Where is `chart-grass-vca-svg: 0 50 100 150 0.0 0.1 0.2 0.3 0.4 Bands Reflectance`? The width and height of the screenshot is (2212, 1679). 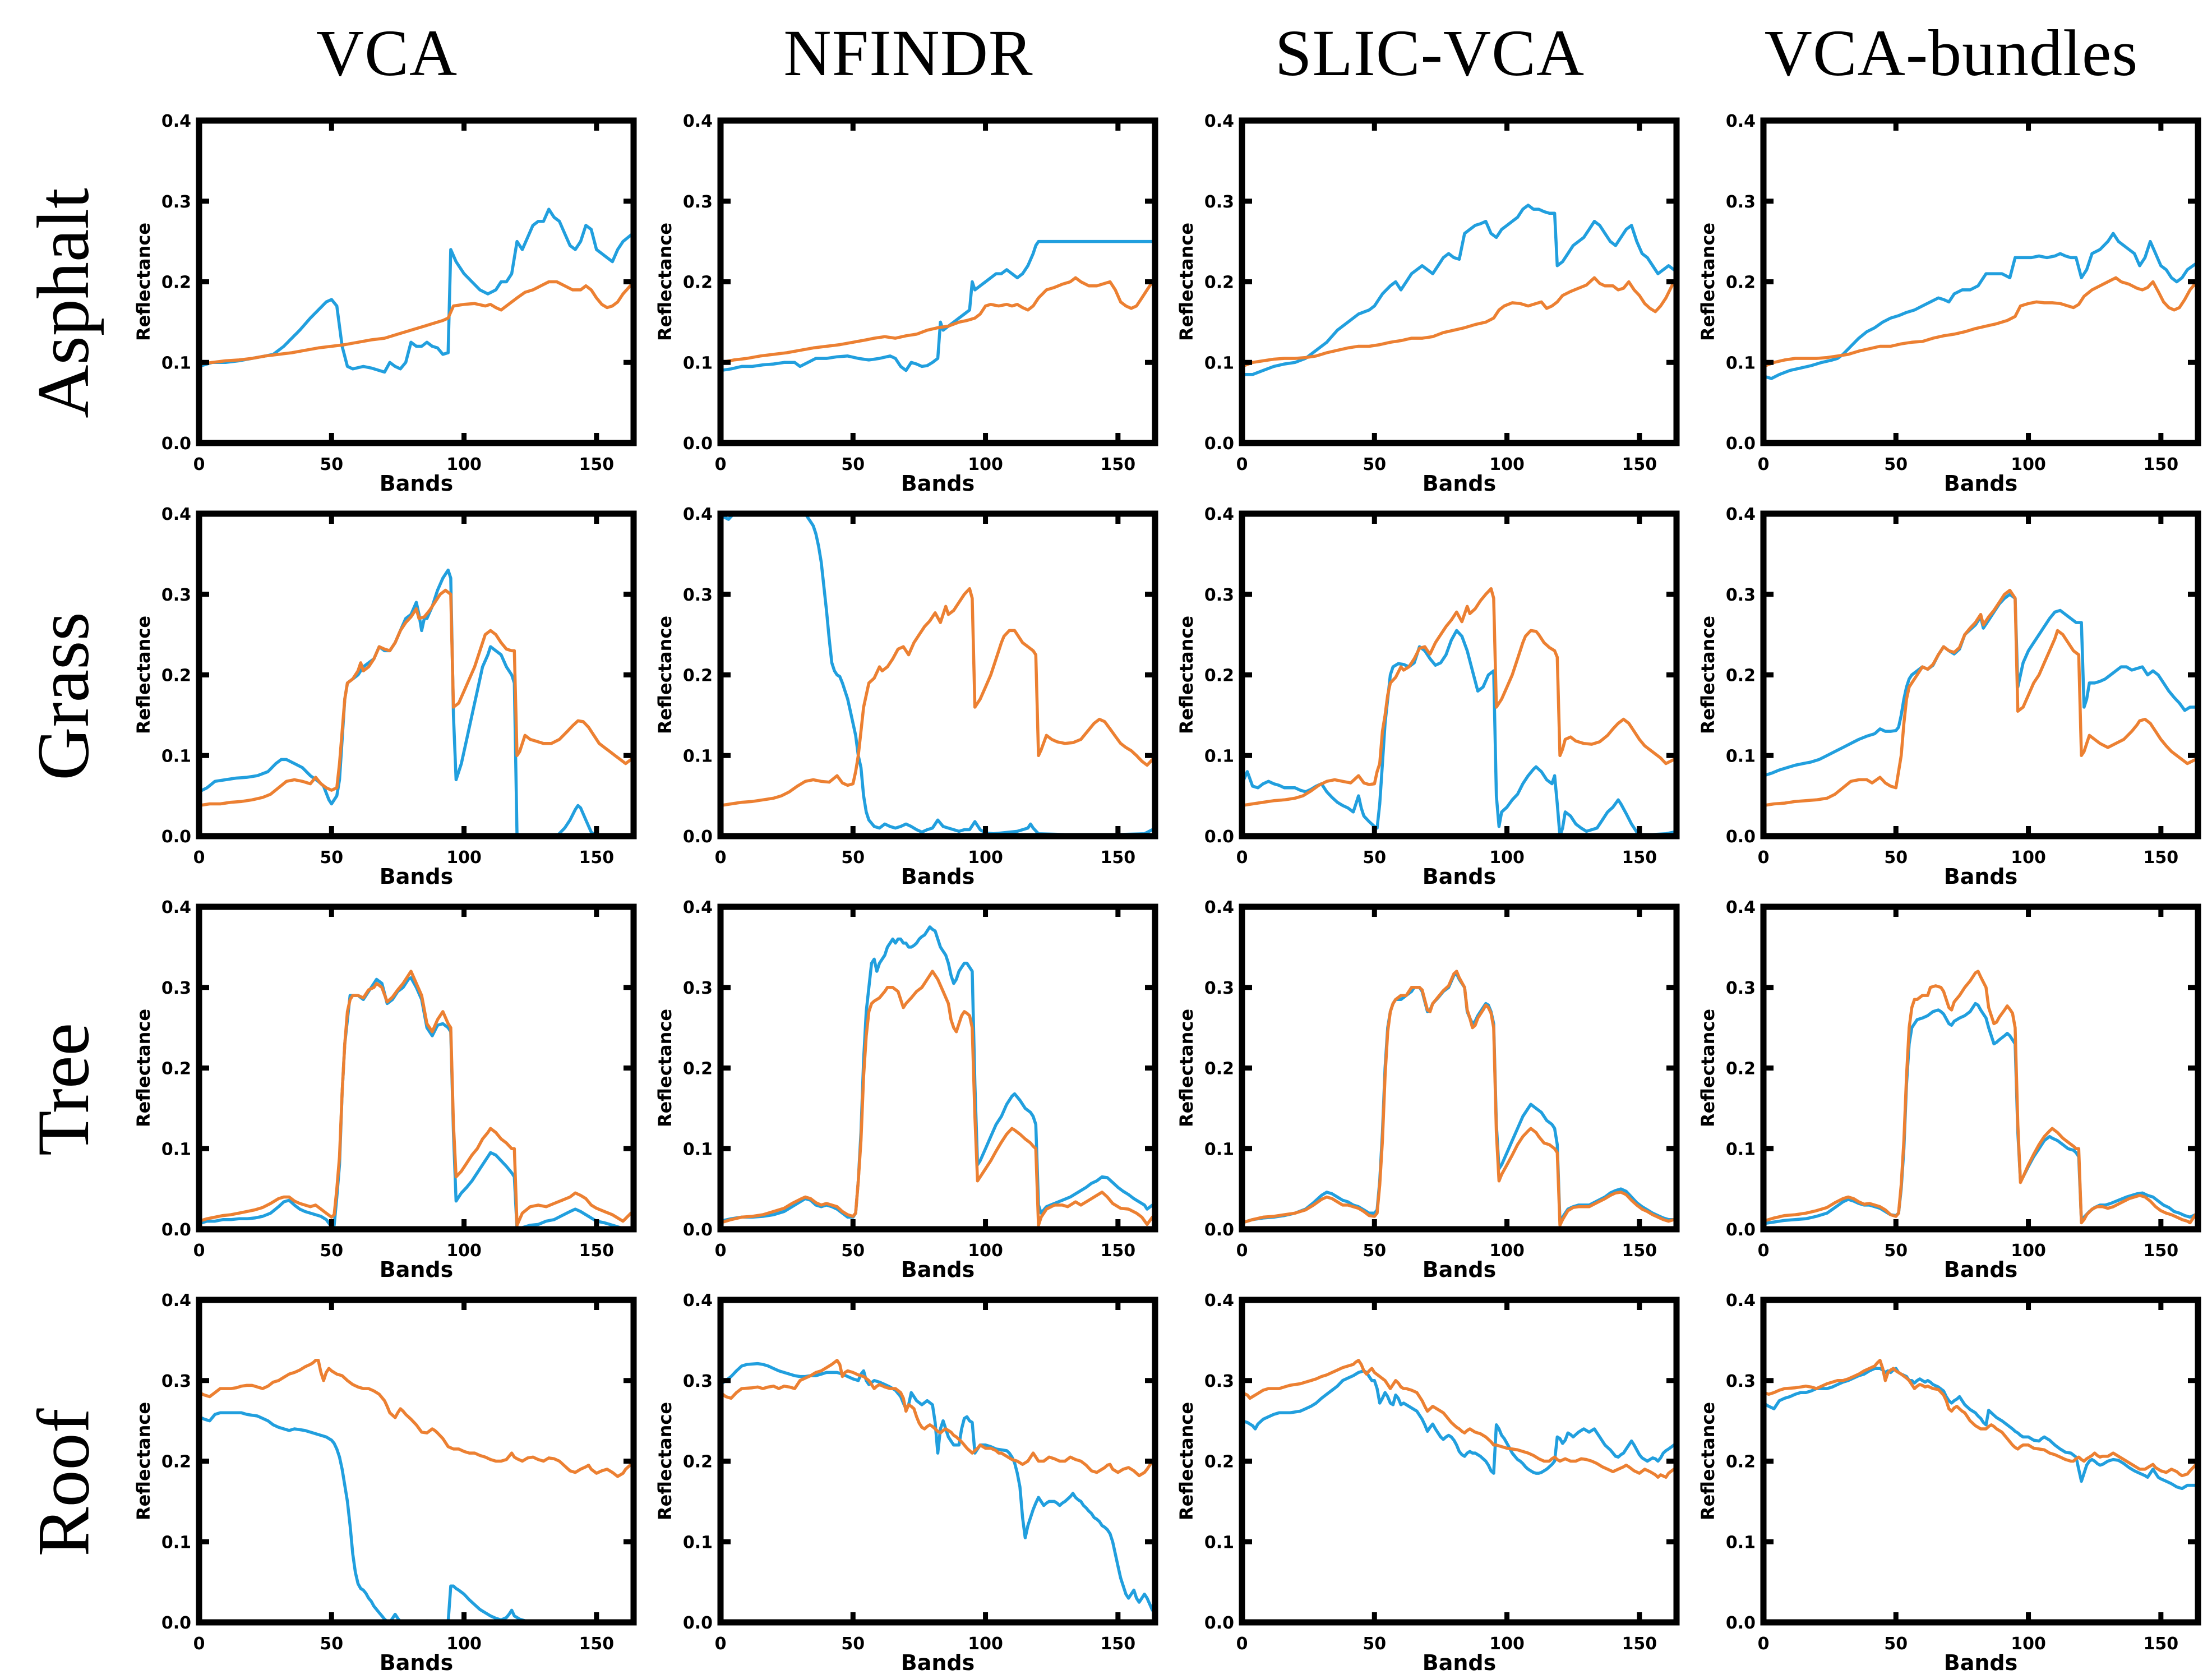
chart-grass-vca-svg: 0 50 100 150 0.0 0.1 0.2 0.3 0.4 Bands Reflectance is located at coordinates (385, 697).